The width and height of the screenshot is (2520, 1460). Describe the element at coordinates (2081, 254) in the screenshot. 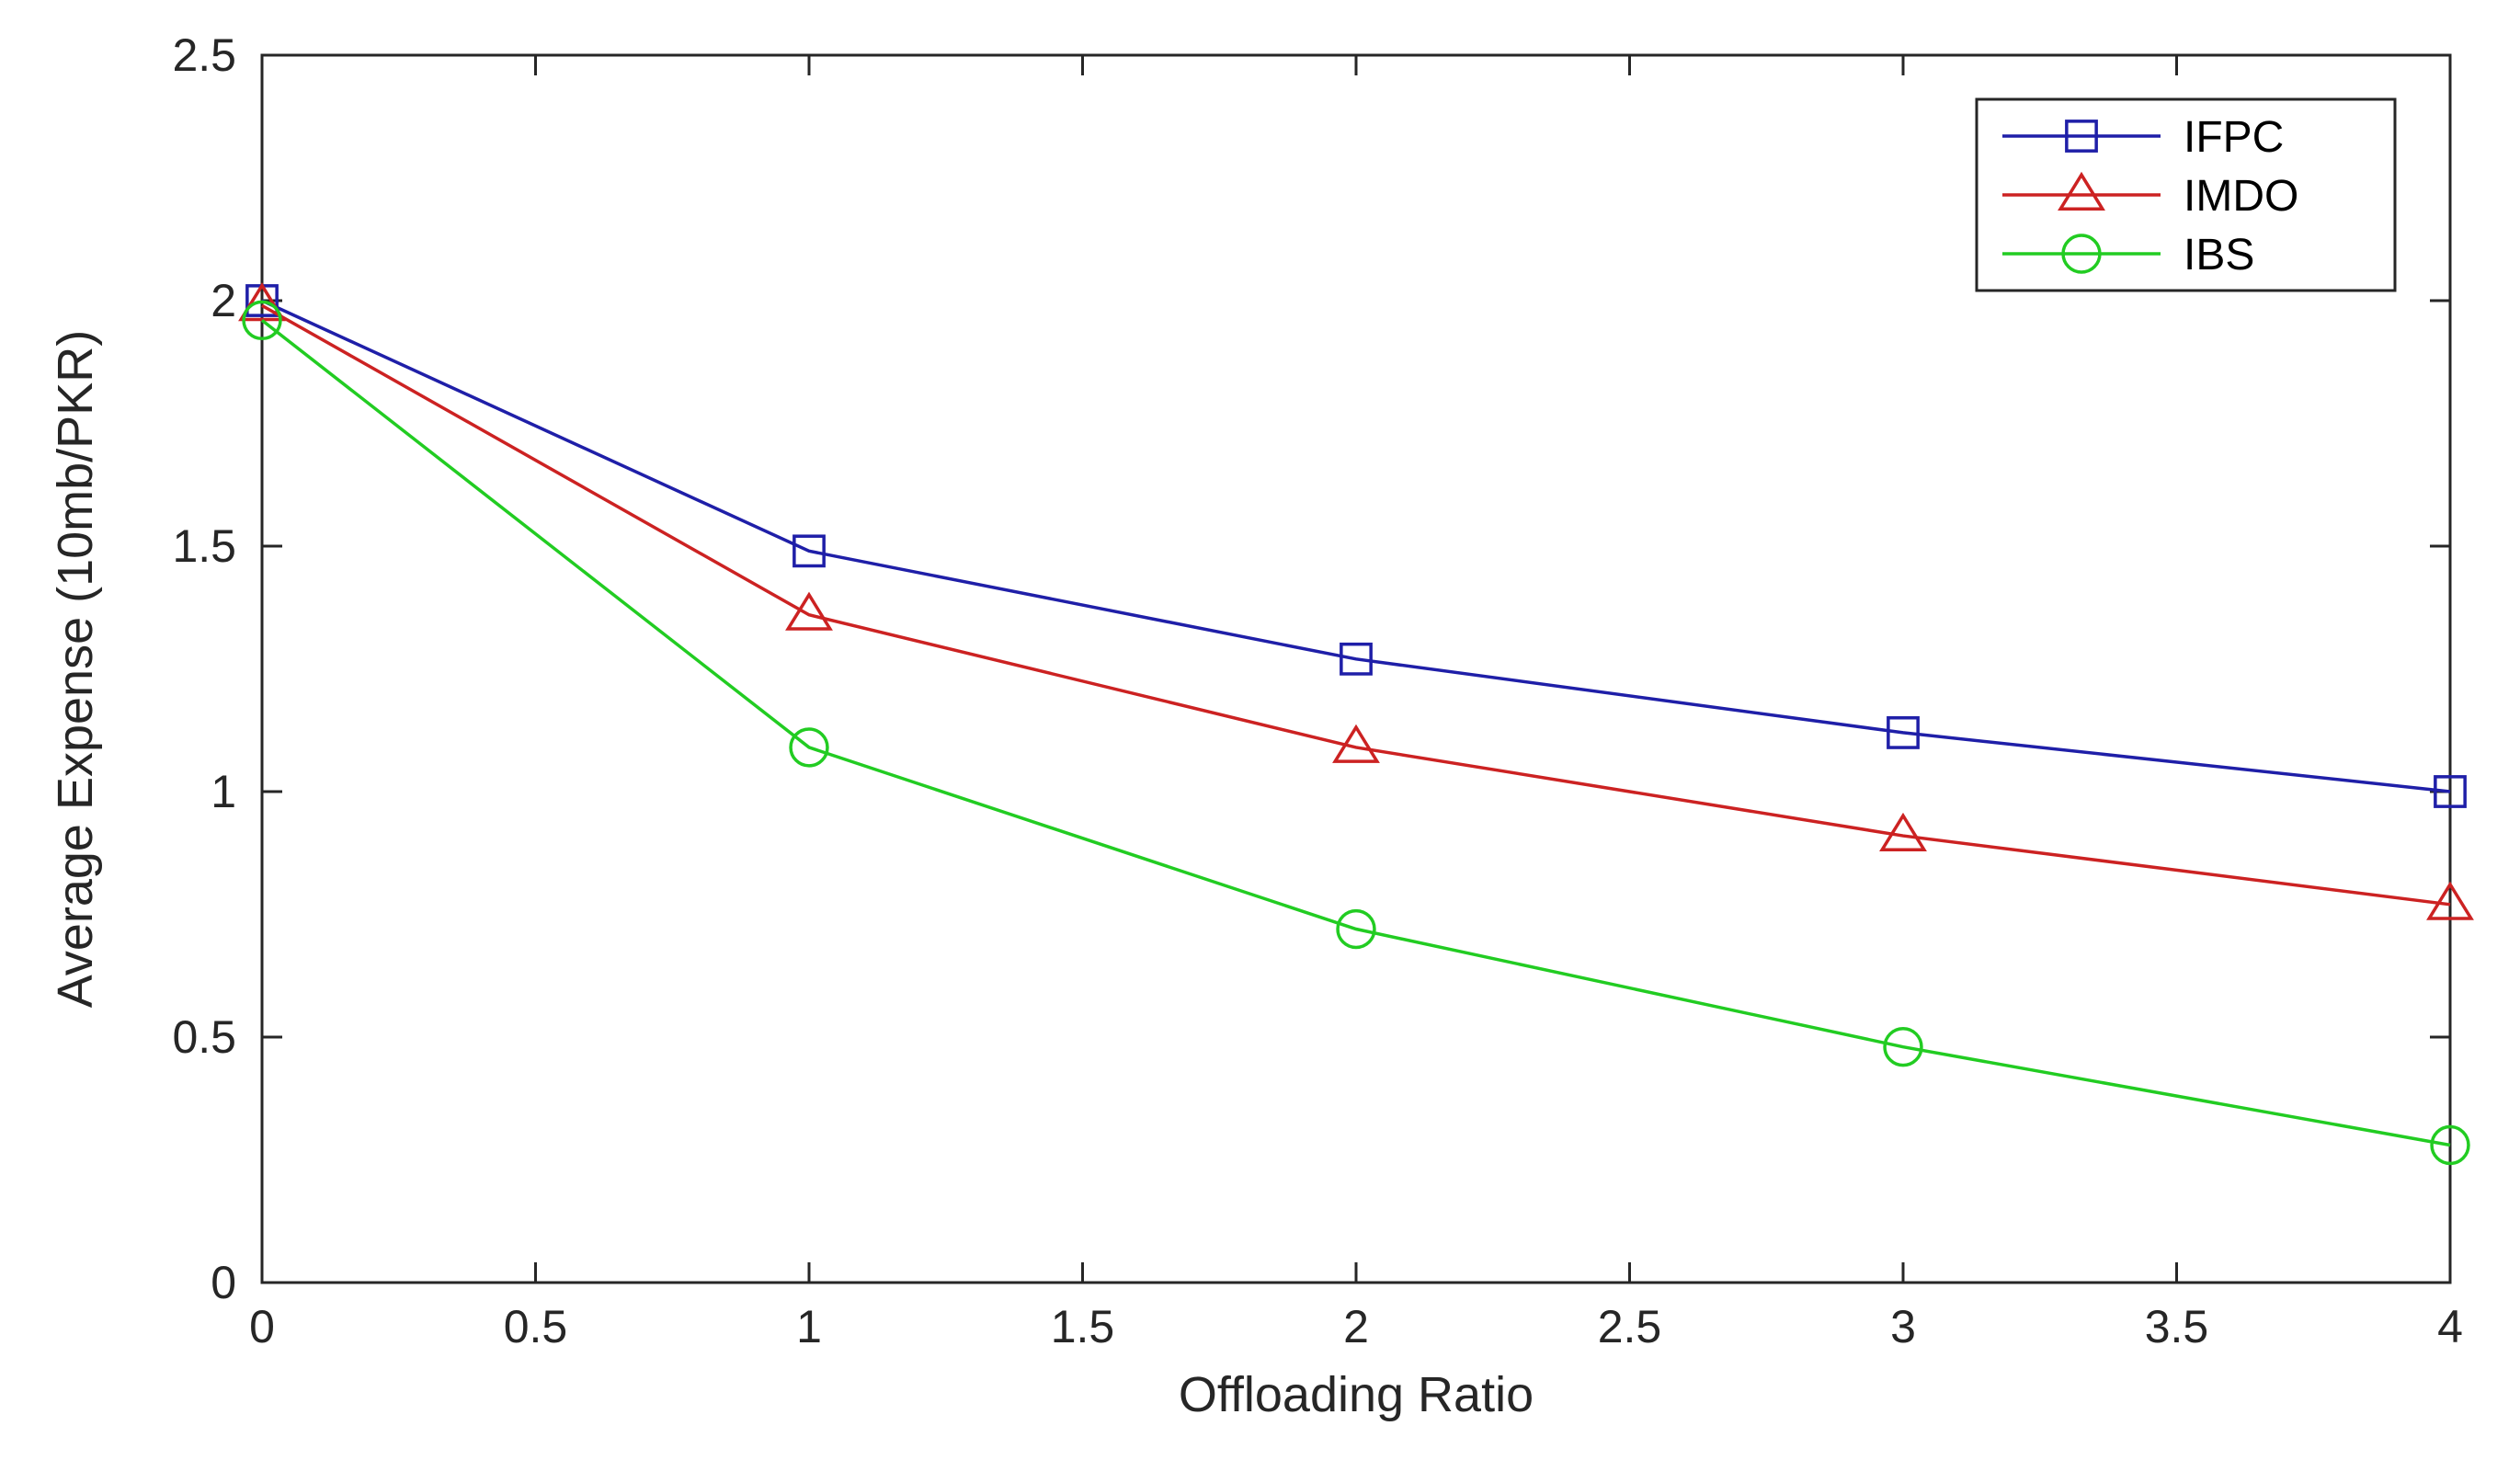

I see `legend-marker-ibs` at that location.